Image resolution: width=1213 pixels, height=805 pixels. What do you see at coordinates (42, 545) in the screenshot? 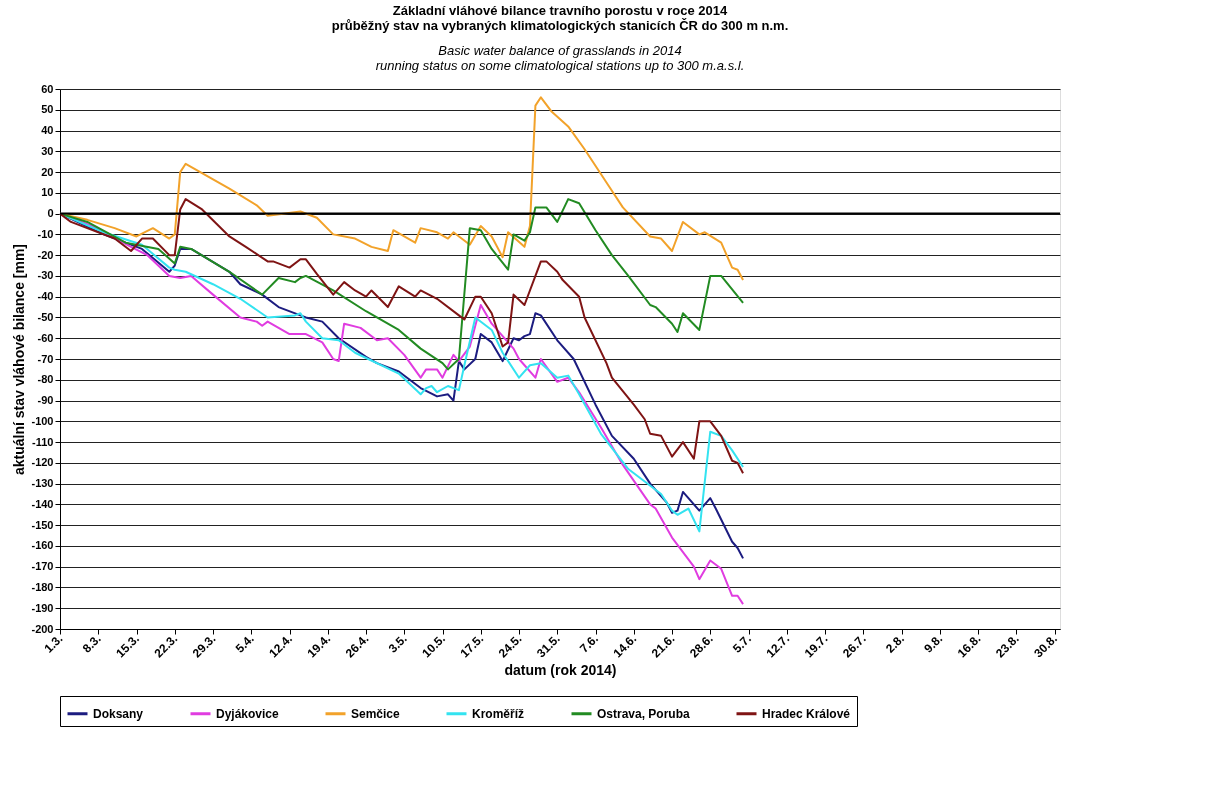
I see `y-tick-label: -160` at bounding box center [42, 545].